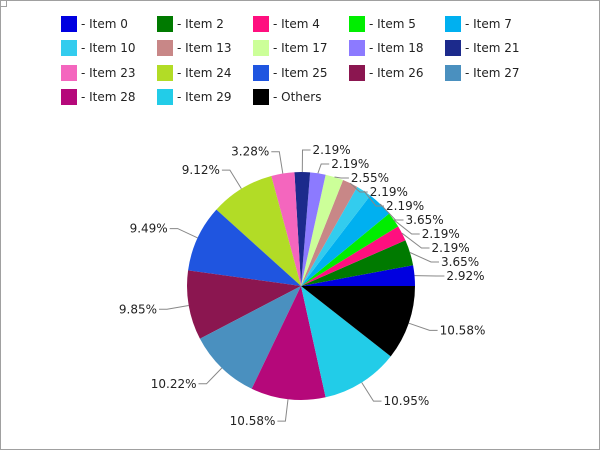  Describe the element at coordinates (201, 170) in the screenshot. I see `slice-label: 9.12%` at that location.